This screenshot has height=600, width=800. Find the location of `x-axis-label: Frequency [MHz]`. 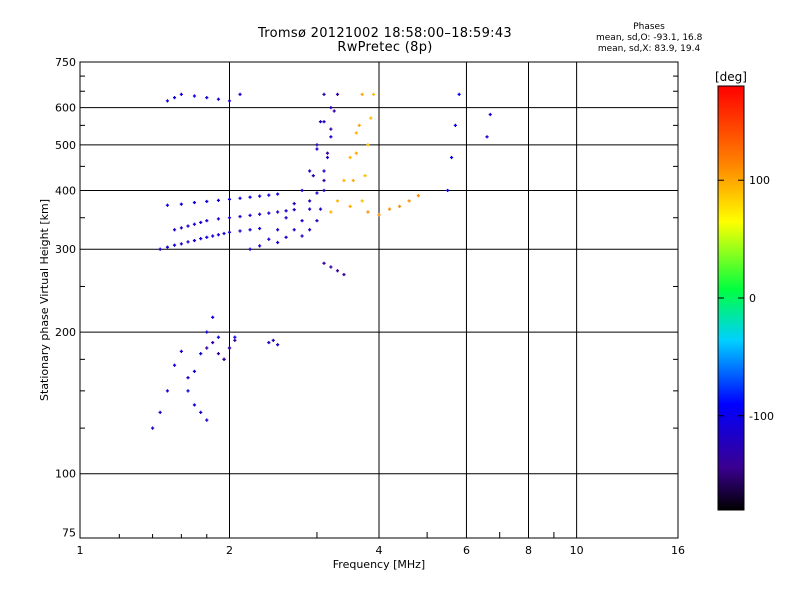

x-axis-label: Frequency [MHz] is located at coordinates (379, 564).